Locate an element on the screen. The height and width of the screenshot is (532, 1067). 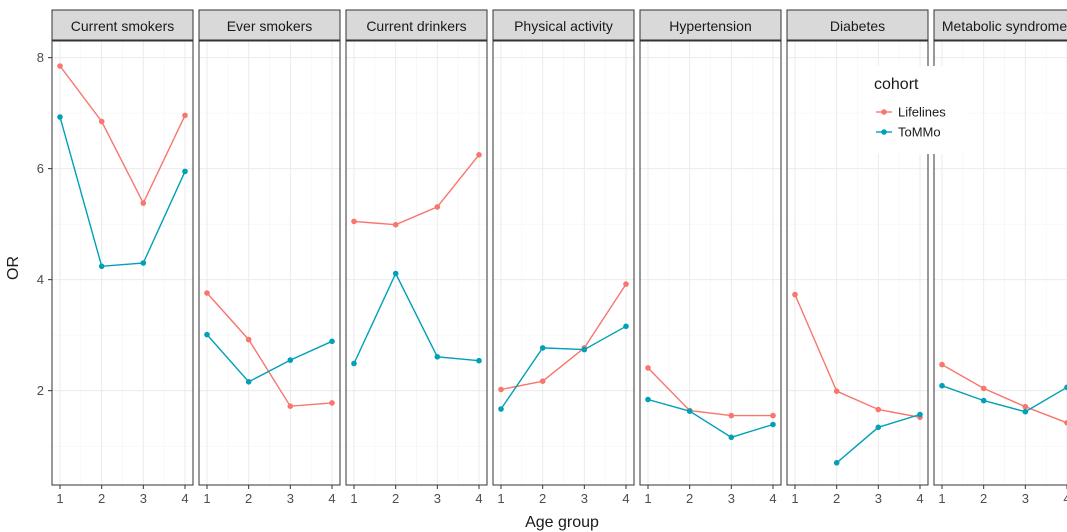
strip-title-metabolic-syndrome: Metabolic syndrome is located at coordinates (1004, 26).